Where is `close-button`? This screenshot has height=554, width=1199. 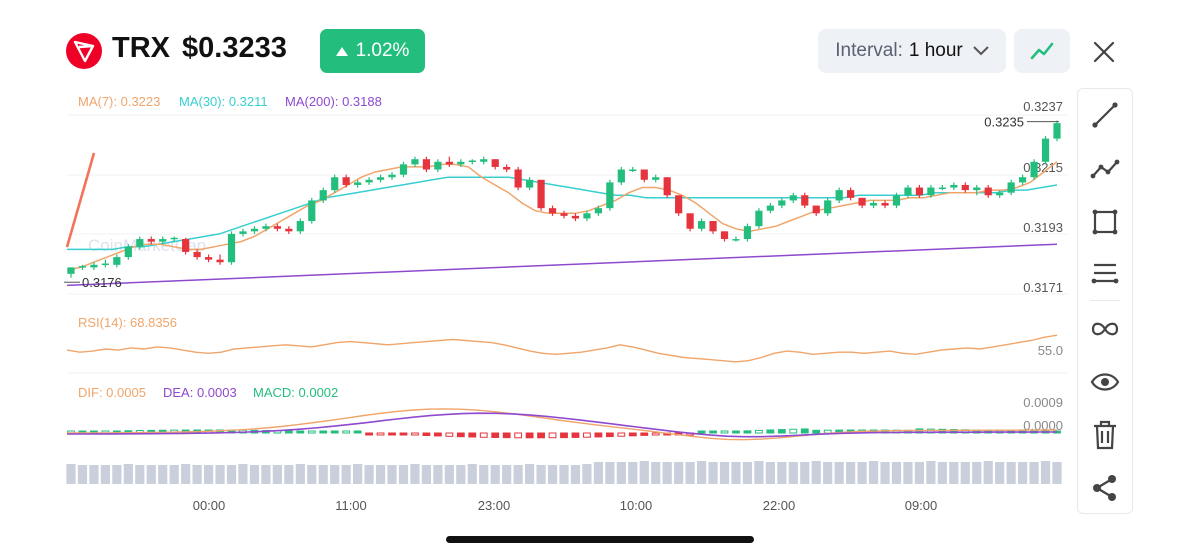
close-button is located at coordinates (1104, 52).